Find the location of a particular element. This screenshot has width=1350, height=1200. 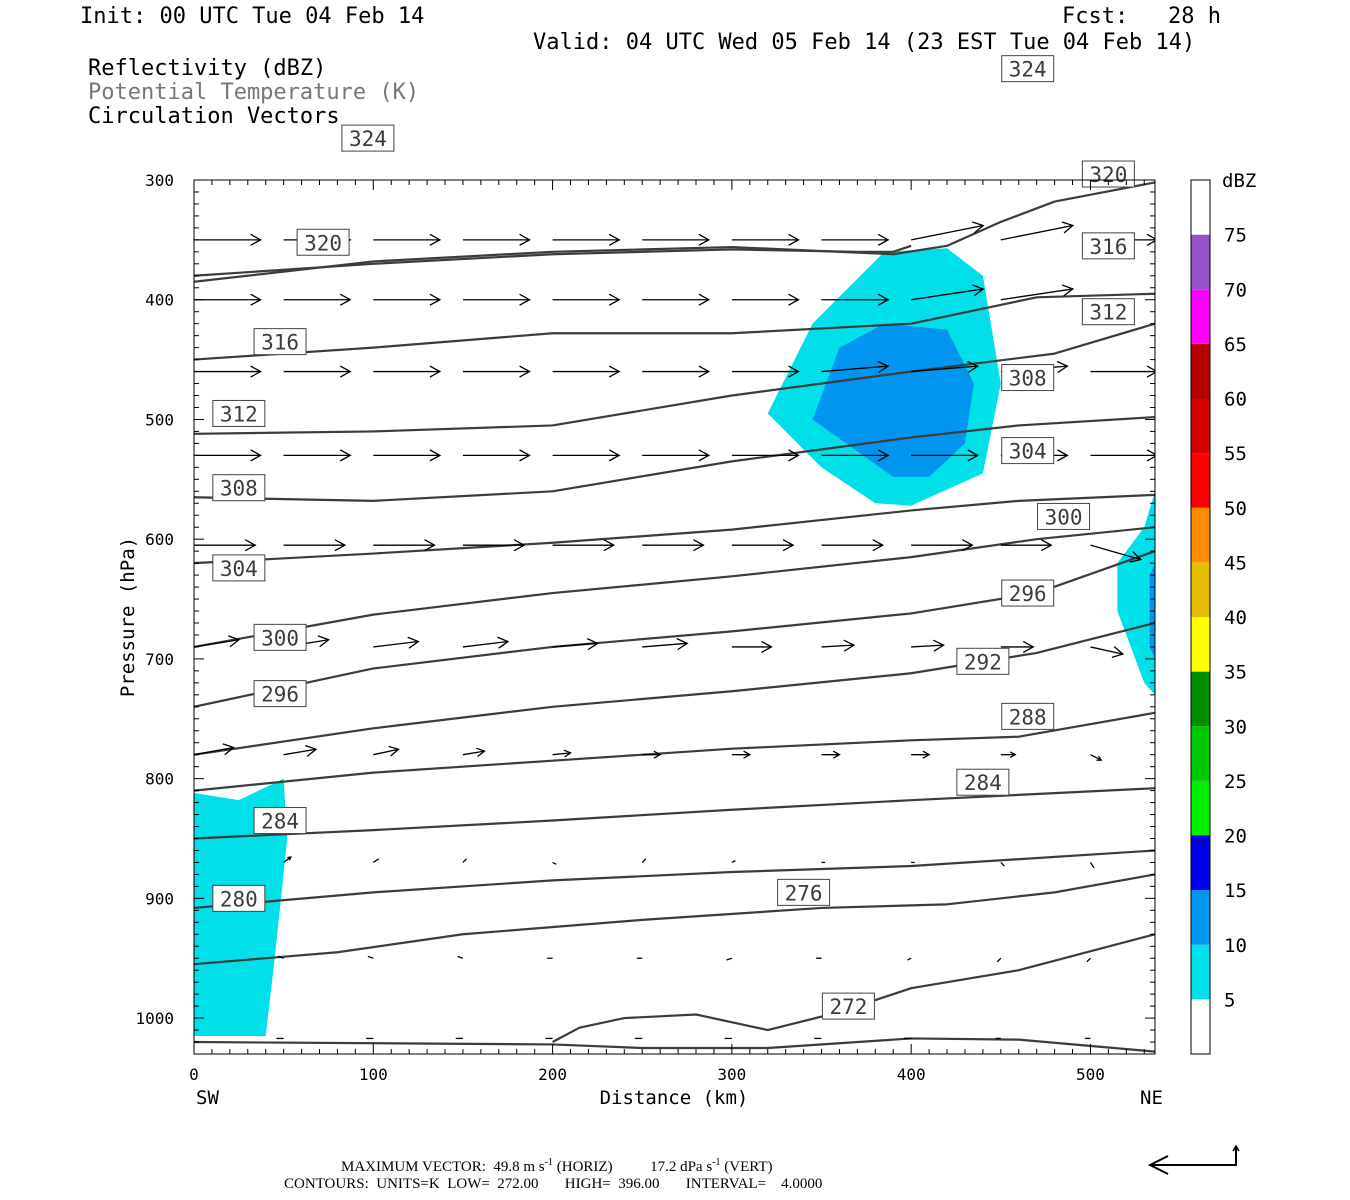

colorbar-label-75: 75 is located at coordinates (1235, 236).